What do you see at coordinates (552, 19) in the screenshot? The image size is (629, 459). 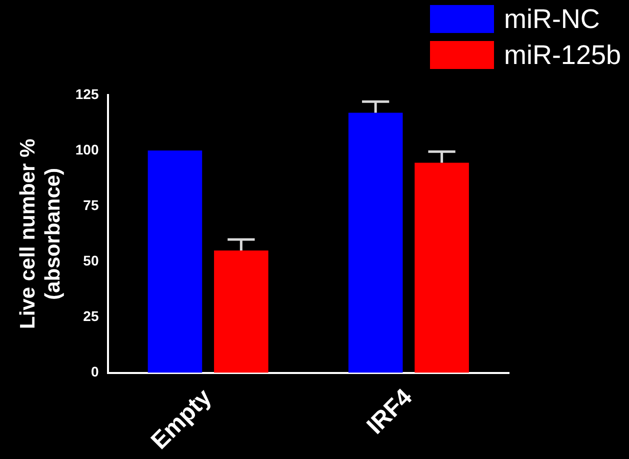 I see `legend-label: miR-NC` at bounding box center [552, 19].